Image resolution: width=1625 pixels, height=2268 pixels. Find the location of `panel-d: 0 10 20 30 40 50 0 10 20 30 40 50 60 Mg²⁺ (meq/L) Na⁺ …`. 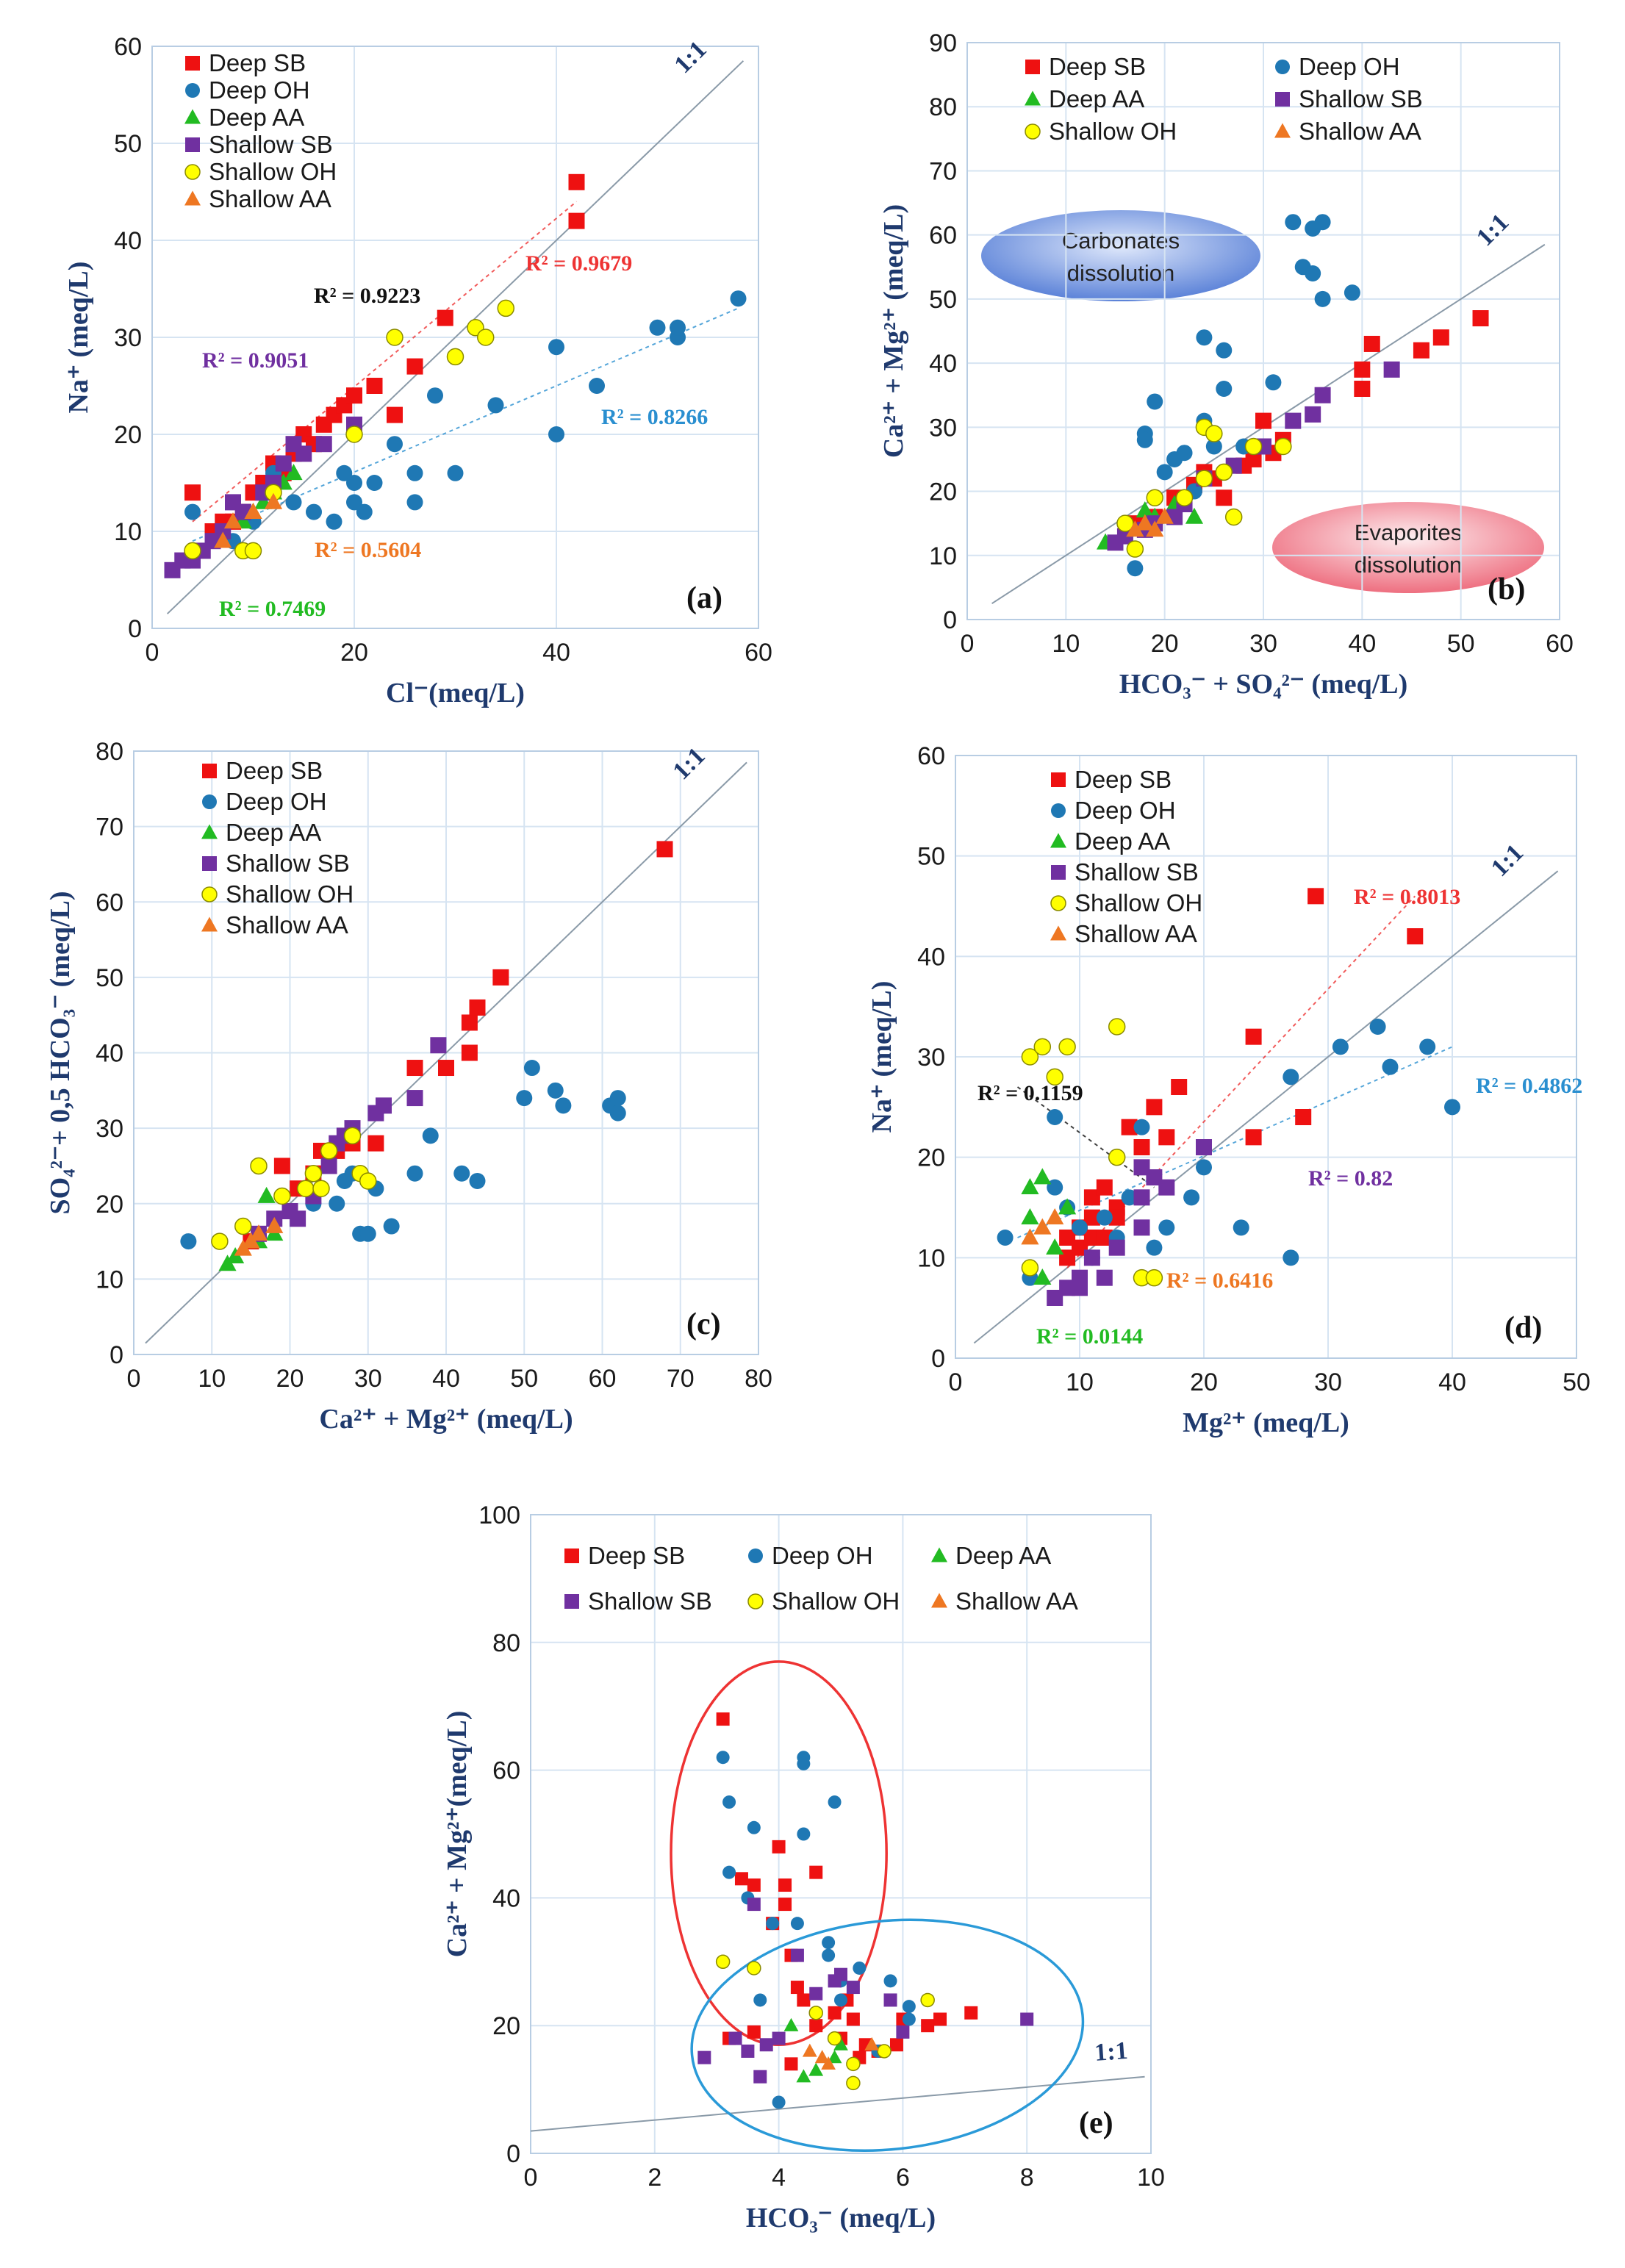

panel-d: 0 10 20 30 40 50 0 10 20 30 40 50 60 Mg²⁺ (meq/L) Na⁺ … is located at coordinates (1228, 1090).